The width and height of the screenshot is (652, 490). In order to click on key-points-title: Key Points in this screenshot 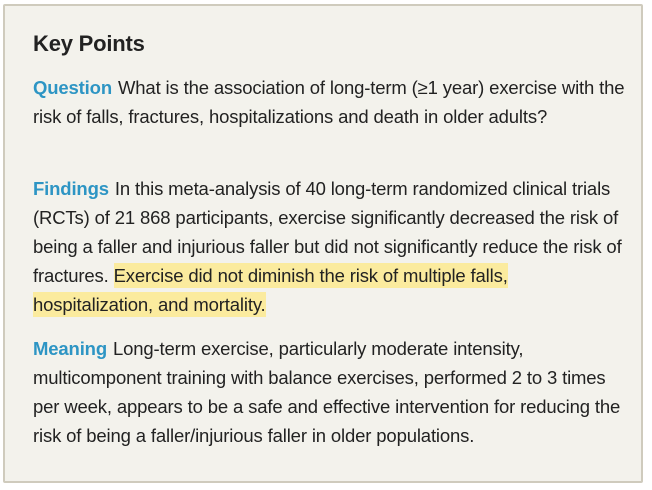, I will do `click(89, 43)`.